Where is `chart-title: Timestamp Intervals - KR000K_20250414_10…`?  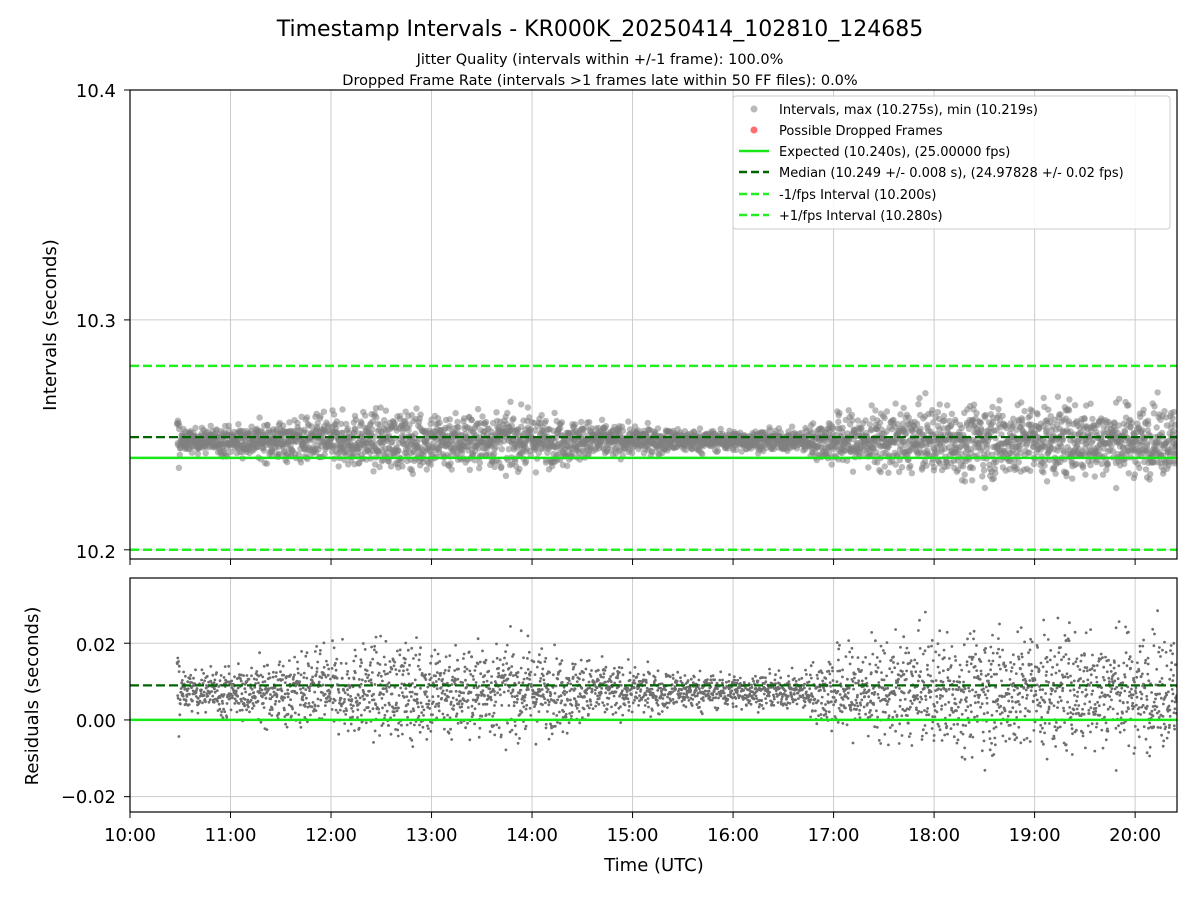
chart-title: Timestamp Intervals - KR000K_20250414_10… is located at coordinates (600, 29).